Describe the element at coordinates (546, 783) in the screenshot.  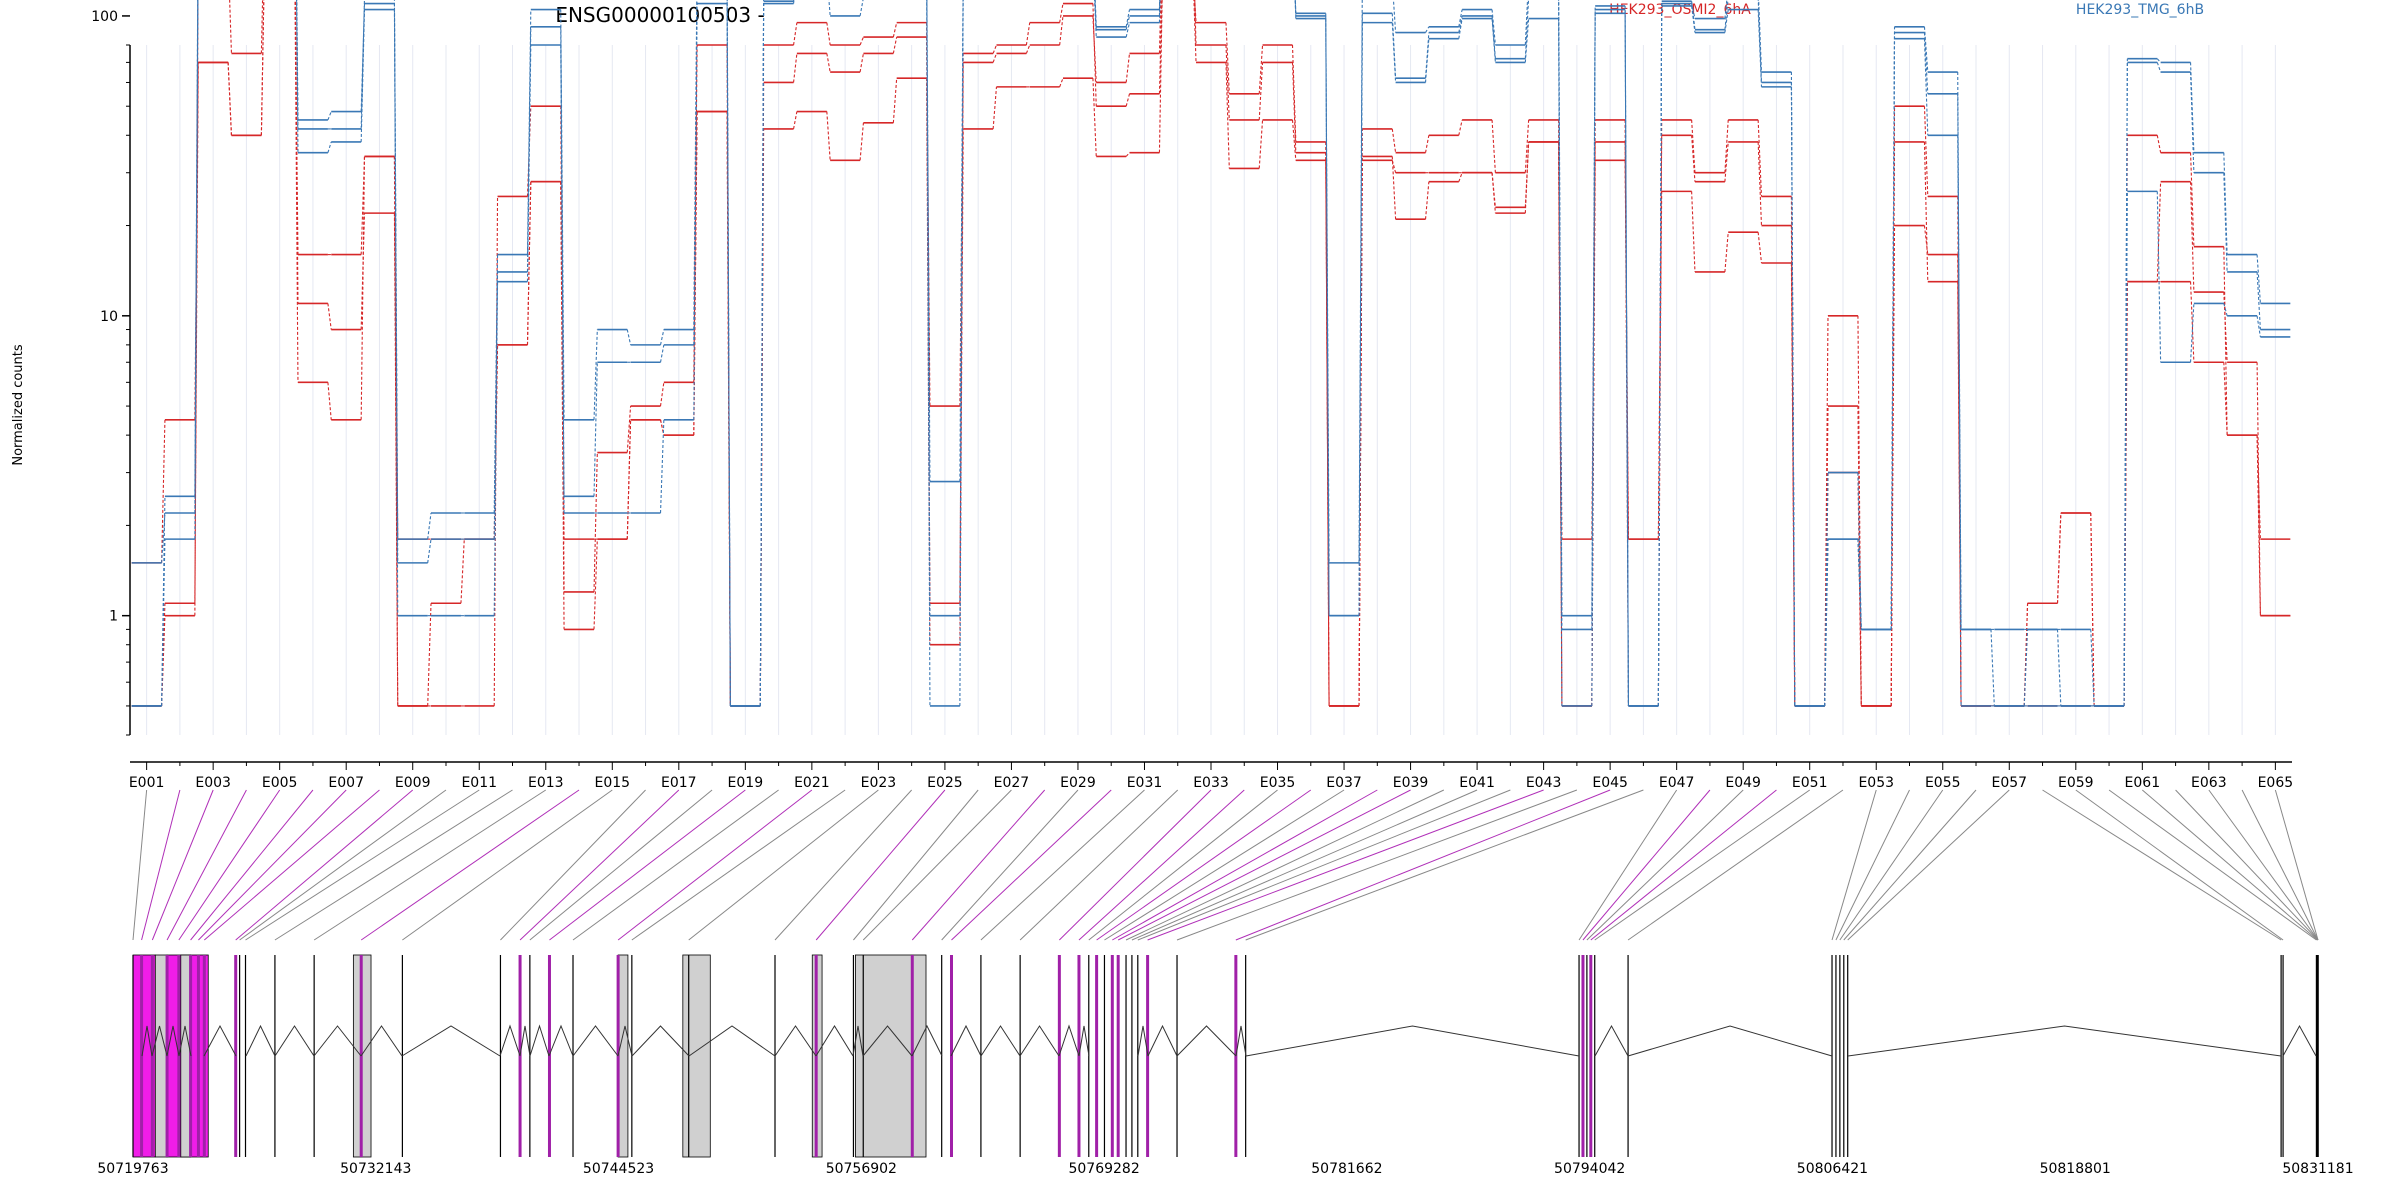
I see `x-tick-label-E013: E013` at that location.